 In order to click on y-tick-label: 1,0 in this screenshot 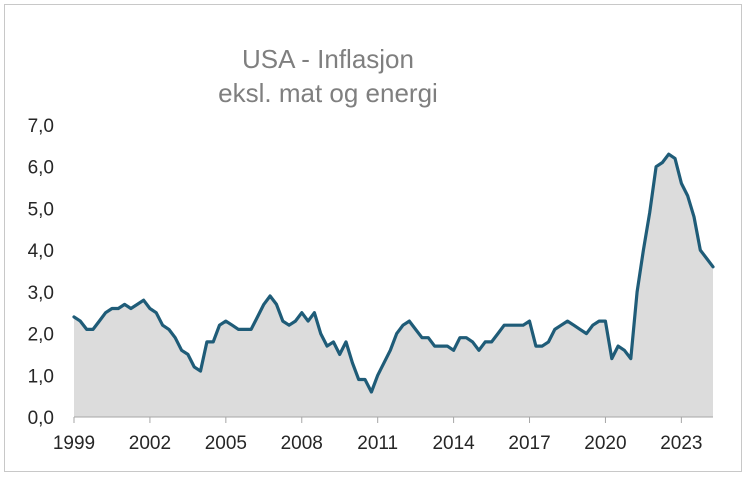, I will do `click(41, 376)`.